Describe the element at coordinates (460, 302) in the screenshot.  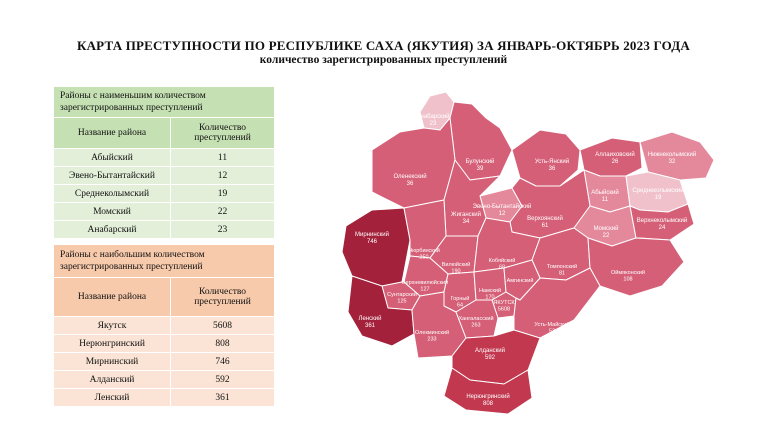
I see `district-label-gorny: Горный 64` at that location.